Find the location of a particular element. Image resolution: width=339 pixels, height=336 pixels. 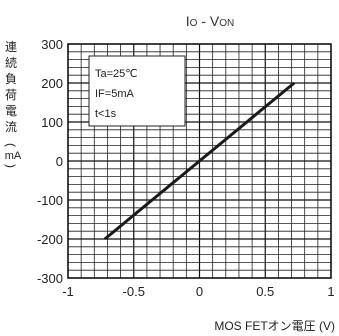

y-label-char: ) is located at coordinates (11, 166).